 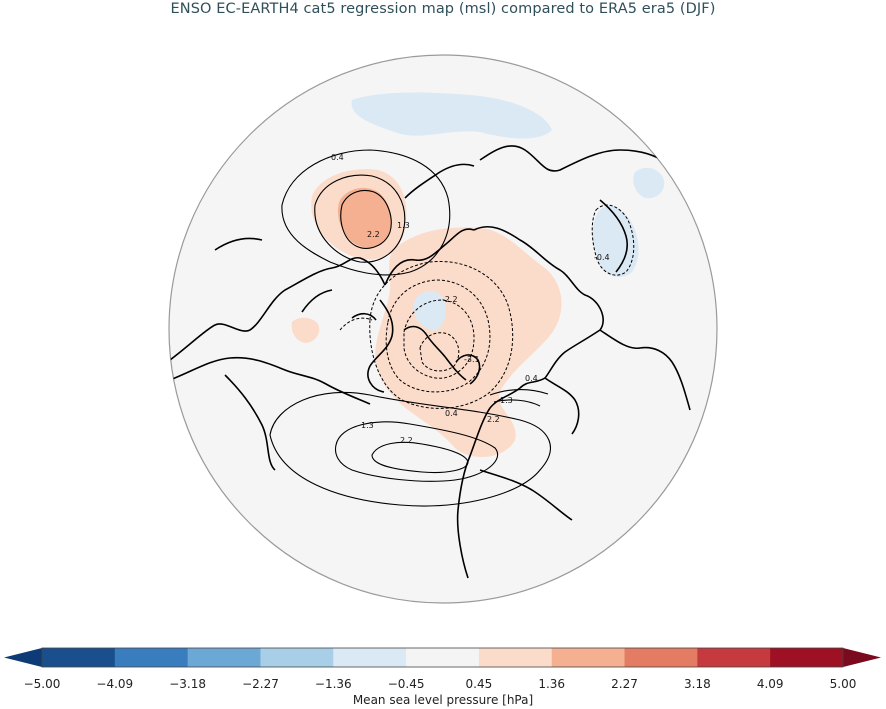 I want to click on colorbar-tick-label: 1.36, so click(x=552, y=684).